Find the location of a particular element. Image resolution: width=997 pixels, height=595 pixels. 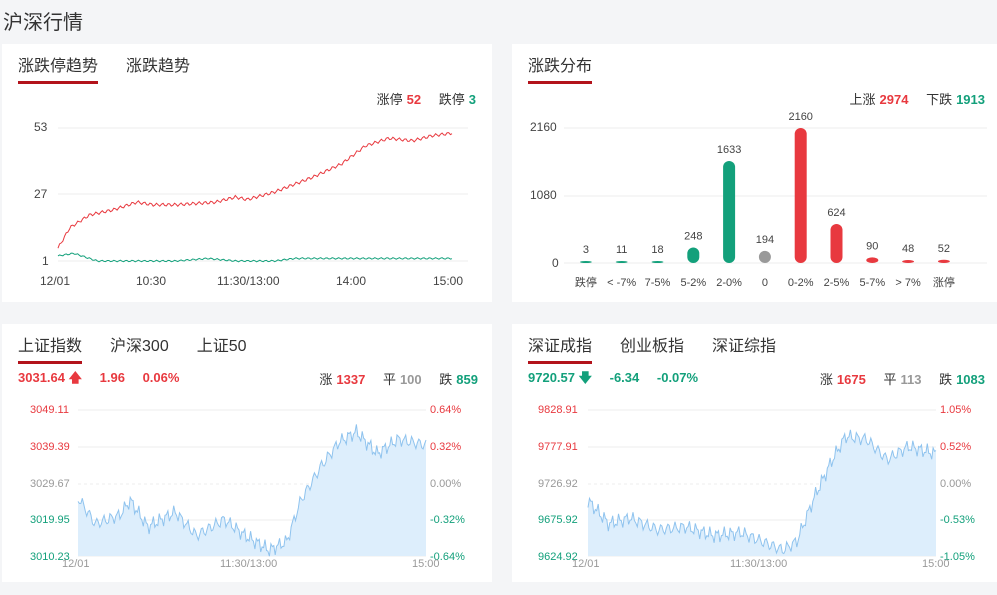

category-label: 5-7% is located at coordinates (872, 283).